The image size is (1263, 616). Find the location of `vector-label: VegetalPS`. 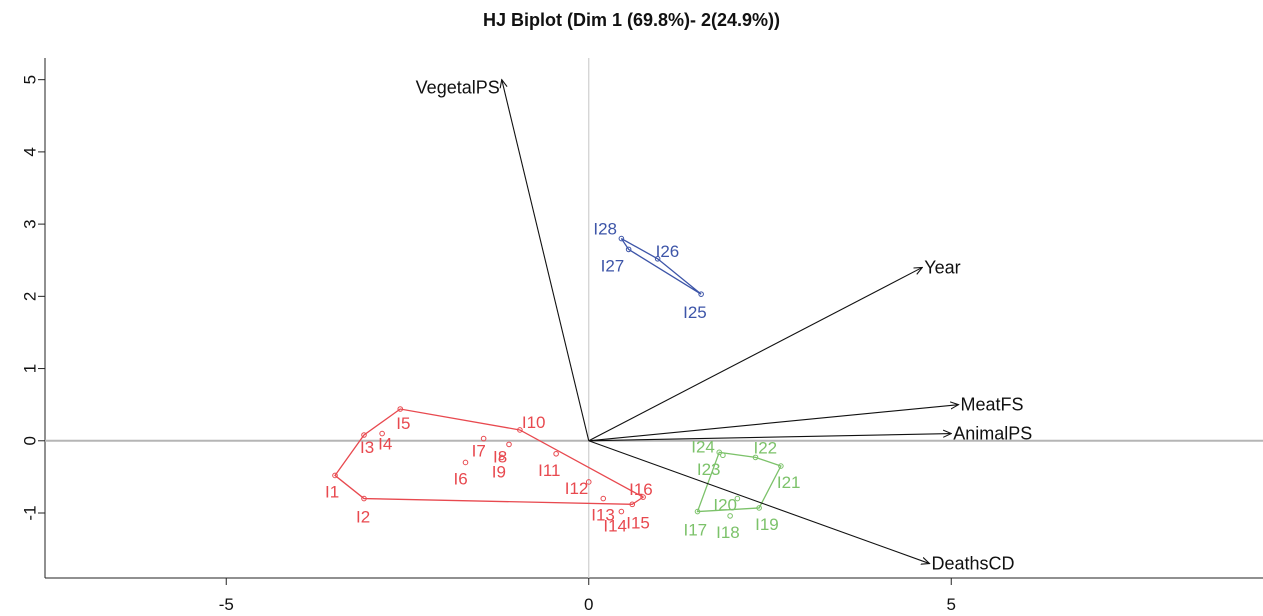

vector-label: VegetalPS is located at coordinates (458, 88).